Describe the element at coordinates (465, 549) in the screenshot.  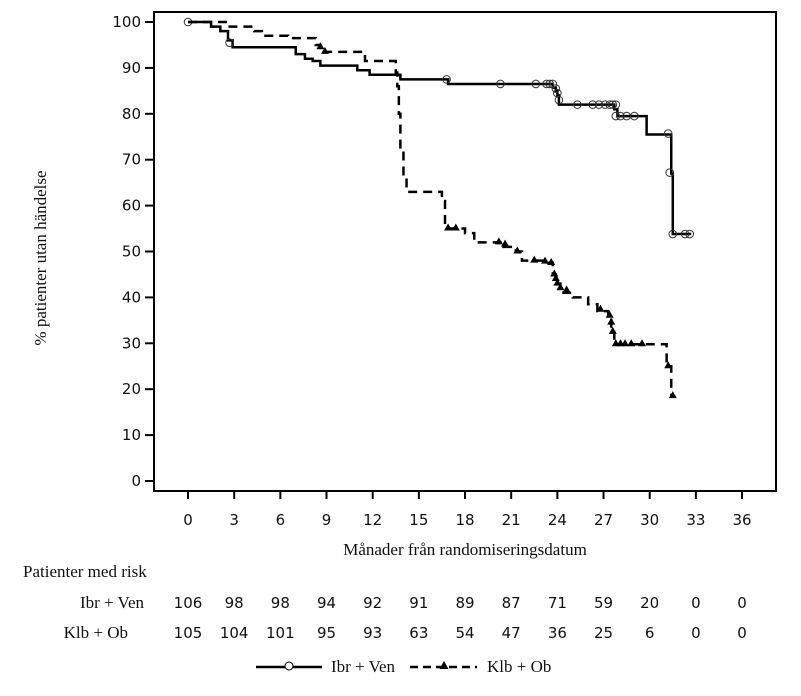
I see `x-axis-label: Månader från randomiseringsdatum` at that location.